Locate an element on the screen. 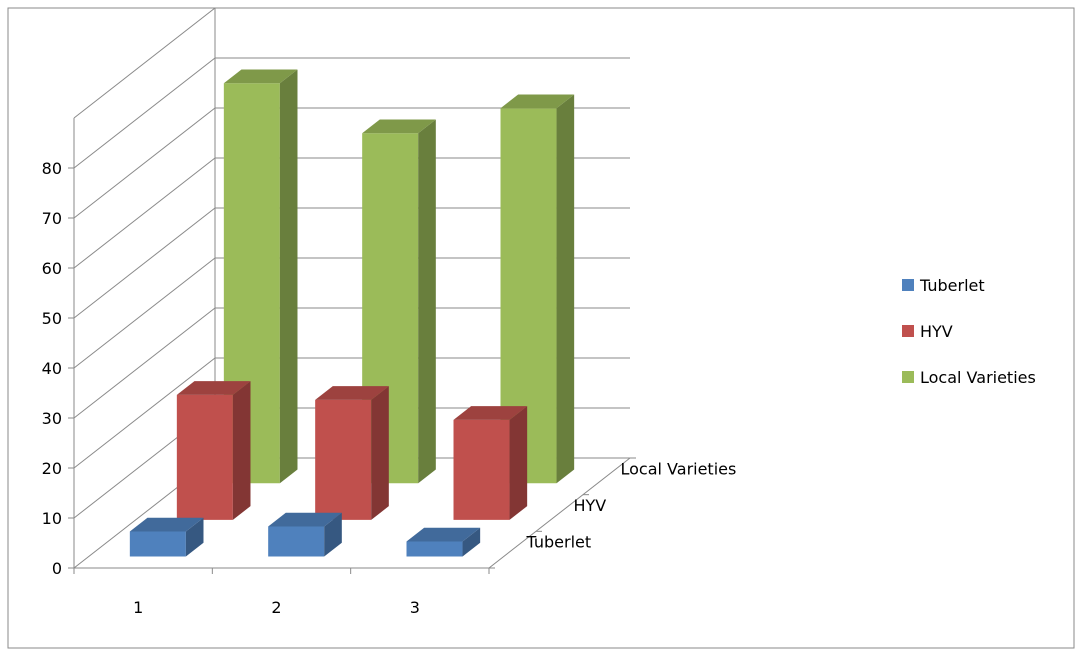 The image size is (1081, 656). legend-label: Local Varieties is located at coordinates (978, 377).